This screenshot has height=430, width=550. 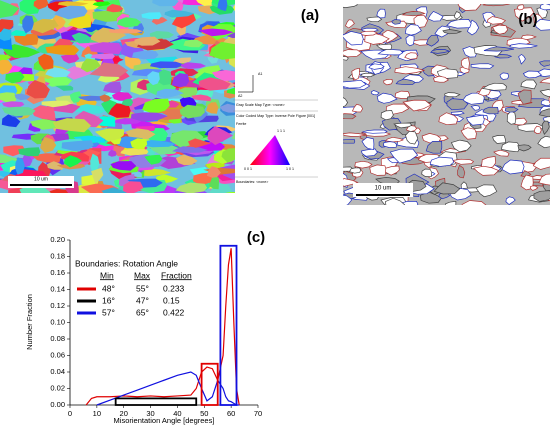 I want to click on axis-label: A2, so click(x=240, y=96).